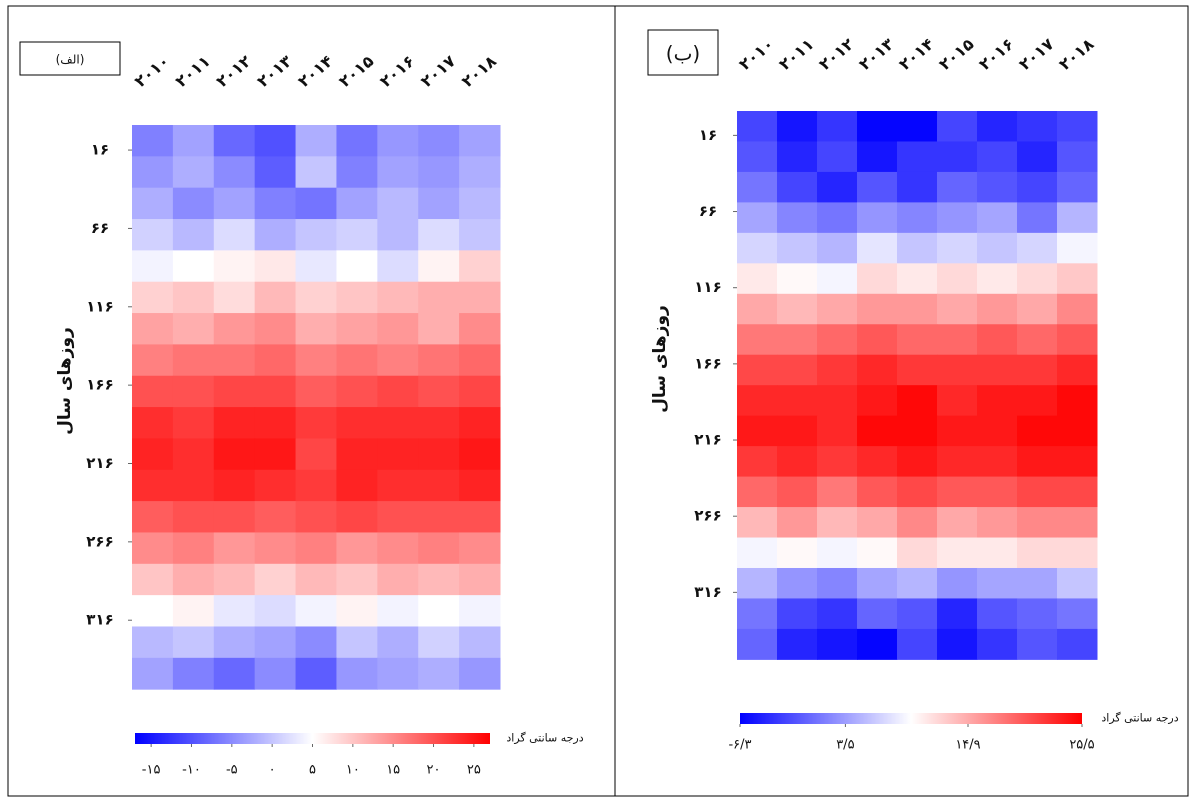  Describe the element at coordinates (353, 770) in the screenshot. I see `colorbar-tick-label: ۱۰` at that location.